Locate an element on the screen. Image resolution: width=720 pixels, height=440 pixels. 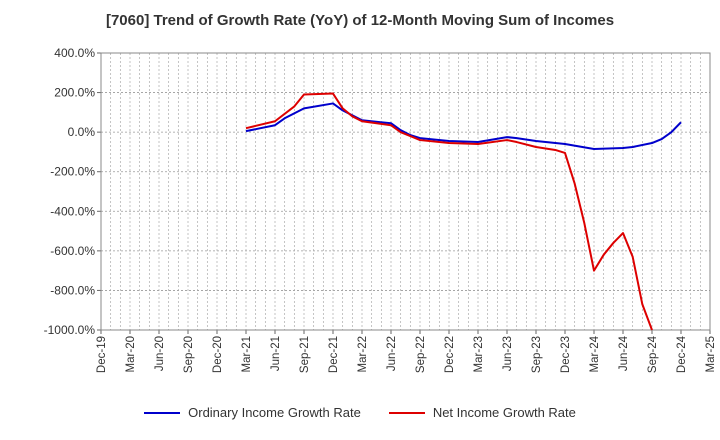
legend-label-ordinary-income: Ordinary Income Growth Rate is located at coordinates (274, 412).